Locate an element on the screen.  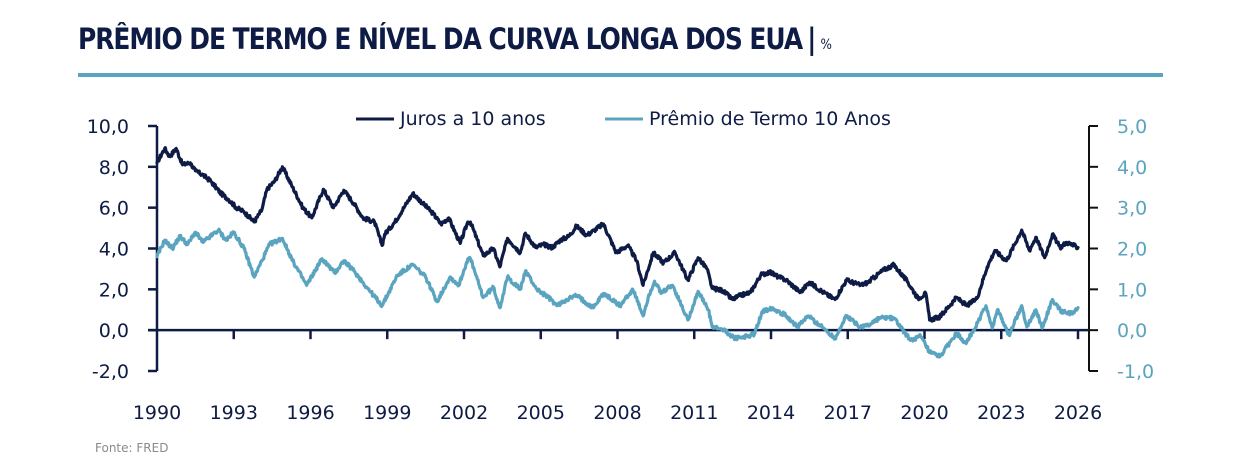
legend-label-term-premium: Prêmio de Termo 10 Anos is located at coordinates (770, 119).